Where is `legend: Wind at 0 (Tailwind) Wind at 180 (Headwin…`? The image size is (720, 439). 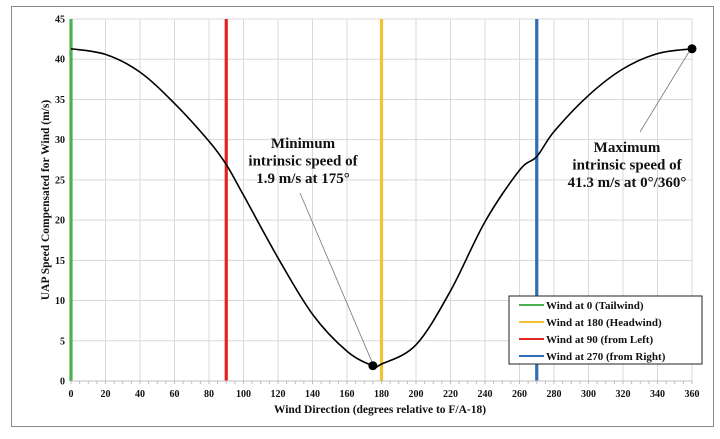
legend: Wind at 0 (Tailwind) Wind at 180 (Headwin… is located at coordinates (605, 330).